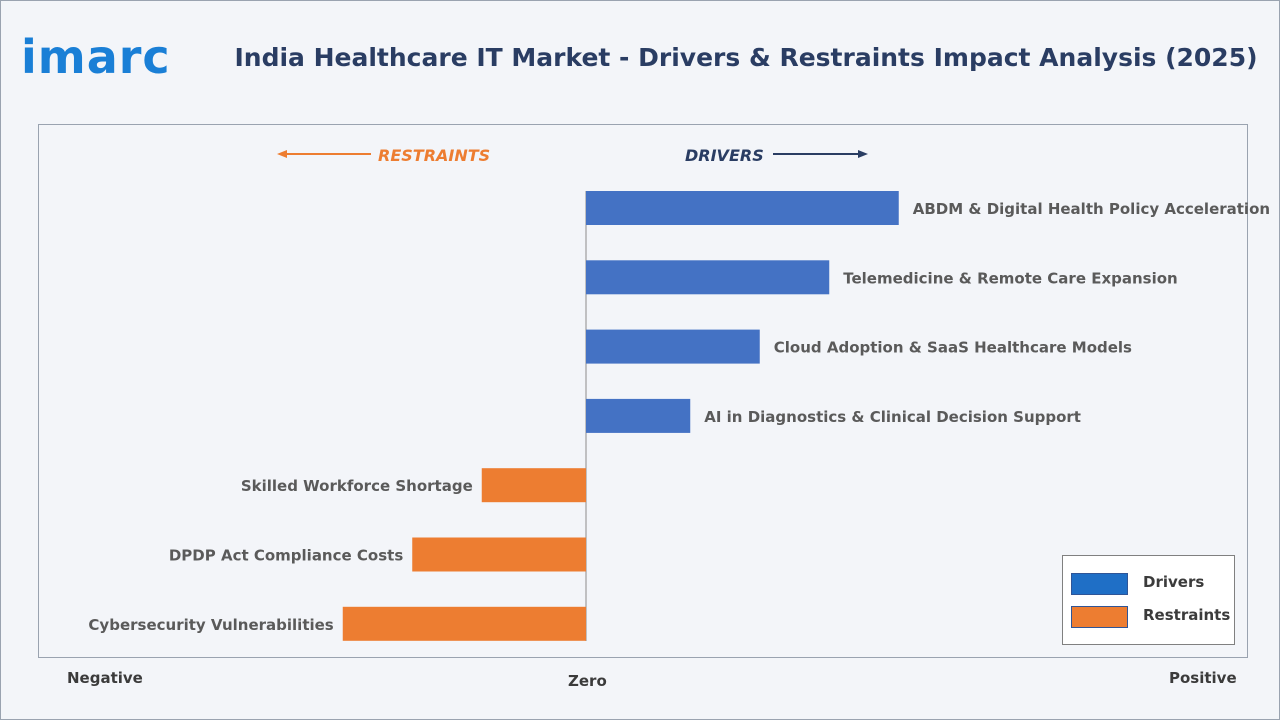 The width and height of the screenshot is (1280, 721). Describe the element at coordinates (1099, 584) in the screenshot. I see `legend-swatch-drivers` at that location.